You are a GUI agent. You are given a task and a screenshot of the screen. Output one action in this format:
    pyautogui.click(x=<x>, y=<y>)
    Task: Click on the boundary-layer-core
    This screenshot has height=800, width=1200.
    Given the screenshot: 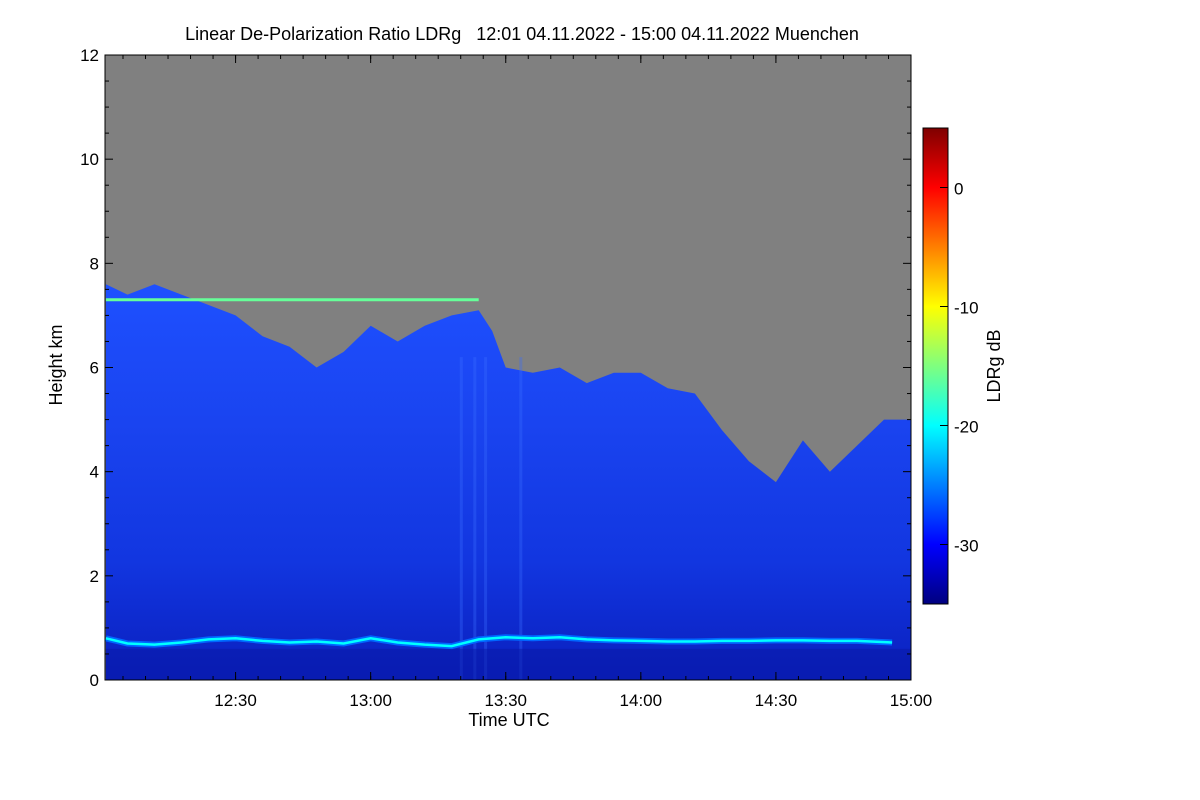 What is the action you would take?
    pyautogui.click(x=499, y=642)
    